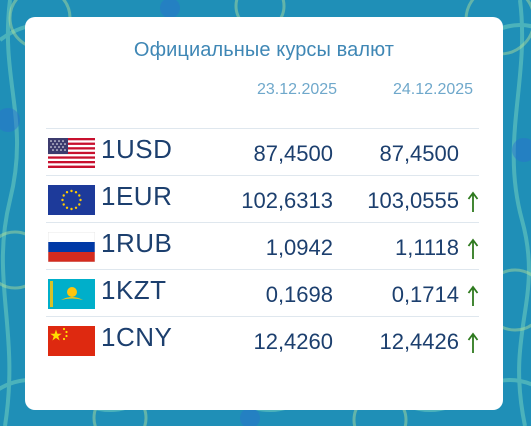 Image resolution: width=531 pixels, height=426 pixels. Describe the element at coordinates (426, 247) in the screenshot. I see `rate-current: 1,1118` at that location.